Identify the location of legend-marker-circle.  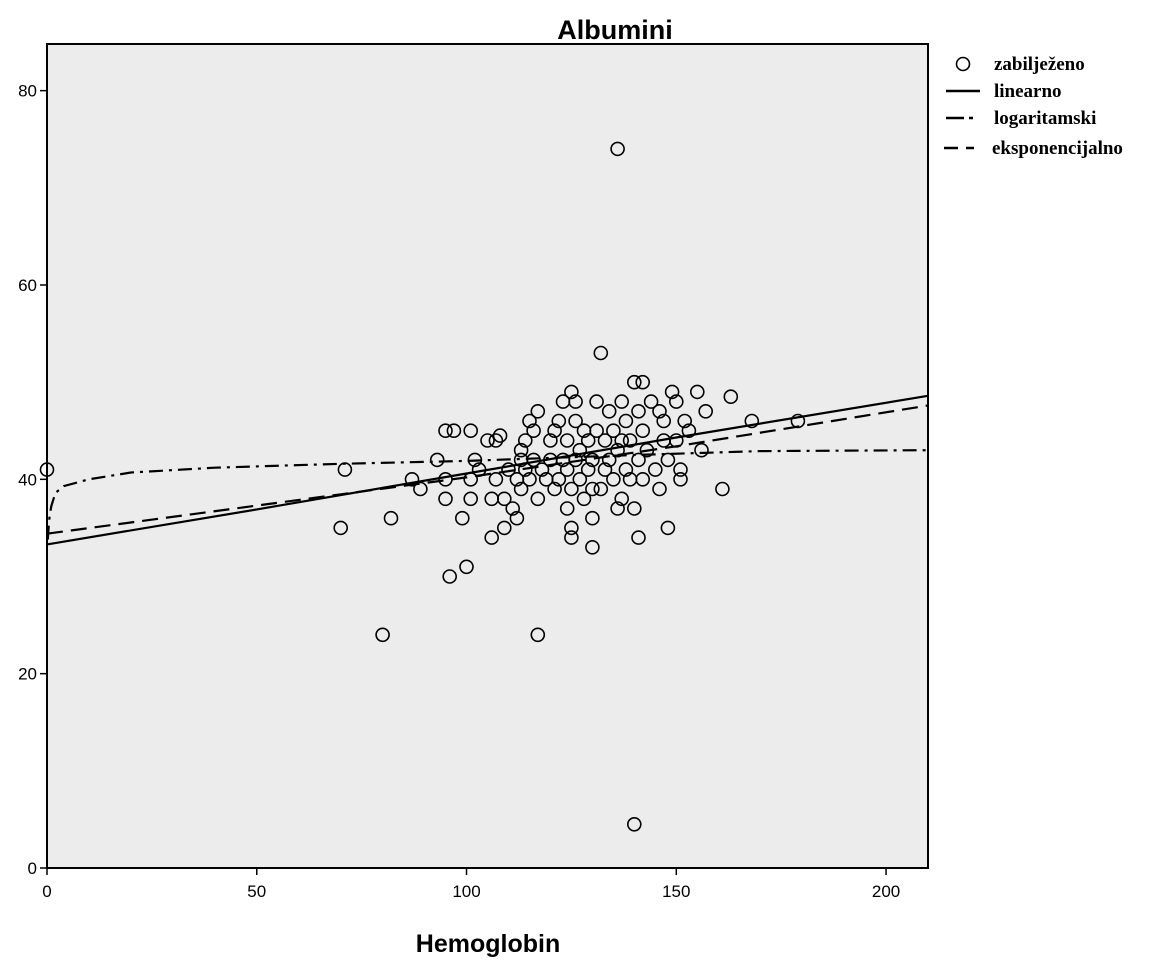
(963, 64).